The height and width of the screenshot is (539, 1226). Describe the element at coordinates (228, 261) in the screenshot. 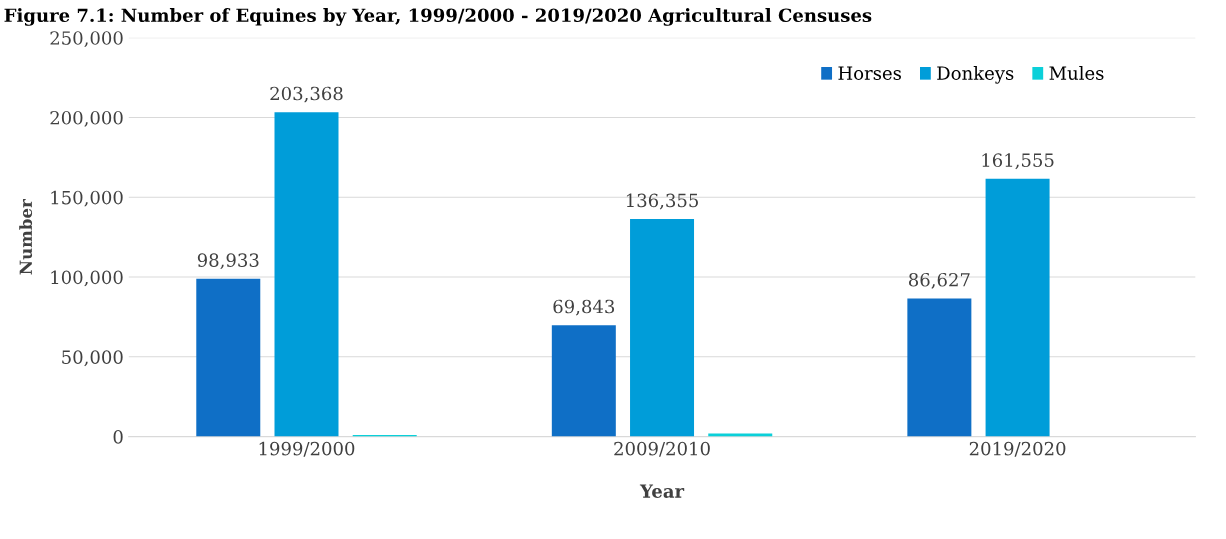

I see `data-label: 98,933` at that location.